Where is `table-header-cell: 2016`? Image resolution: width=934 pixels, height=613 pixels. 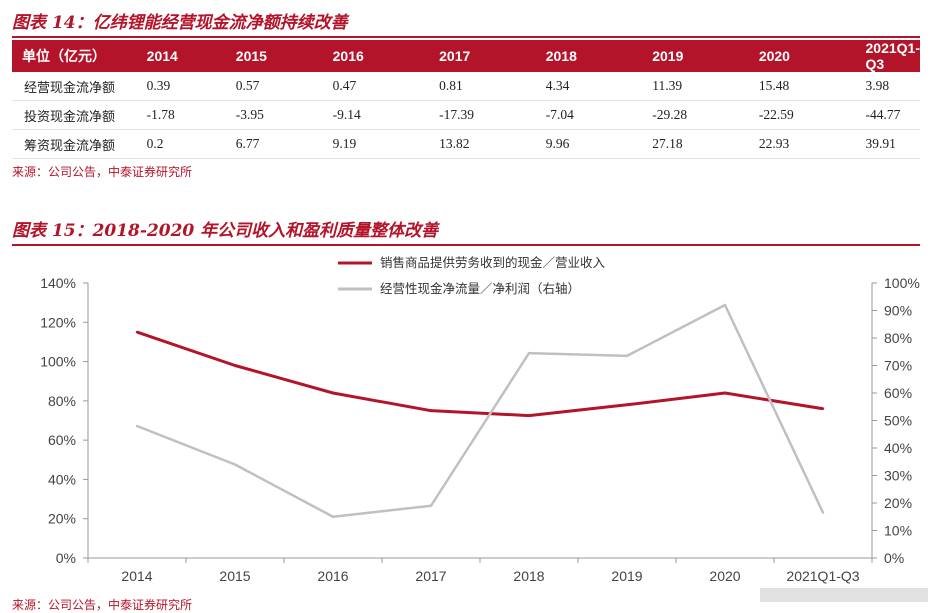
table-header-cell: 2016 is located at coordinates (376, 56).